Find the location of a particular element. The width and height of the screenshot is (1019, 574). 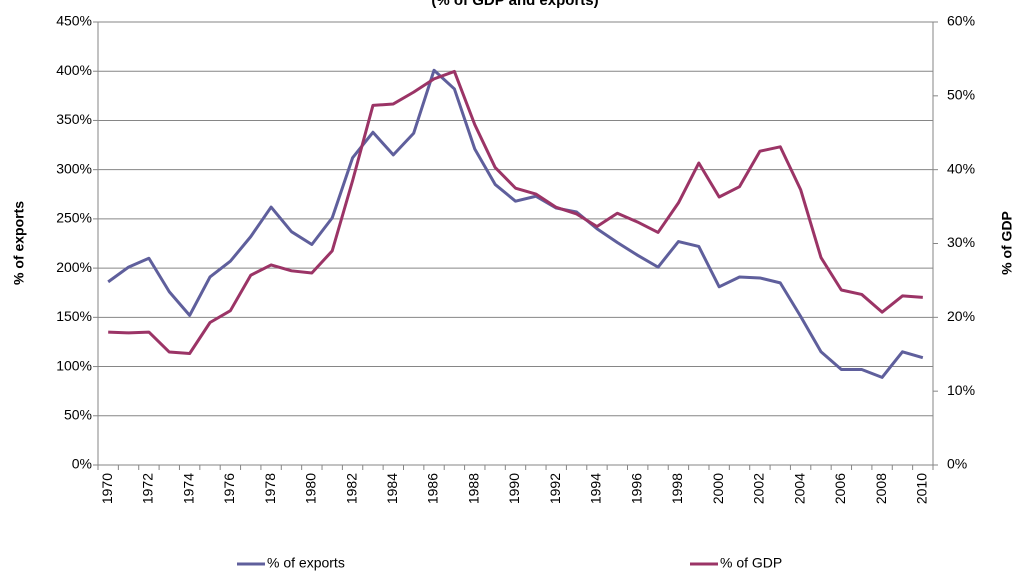

y-tick-label: 150% is located at coordinates (74, 316).